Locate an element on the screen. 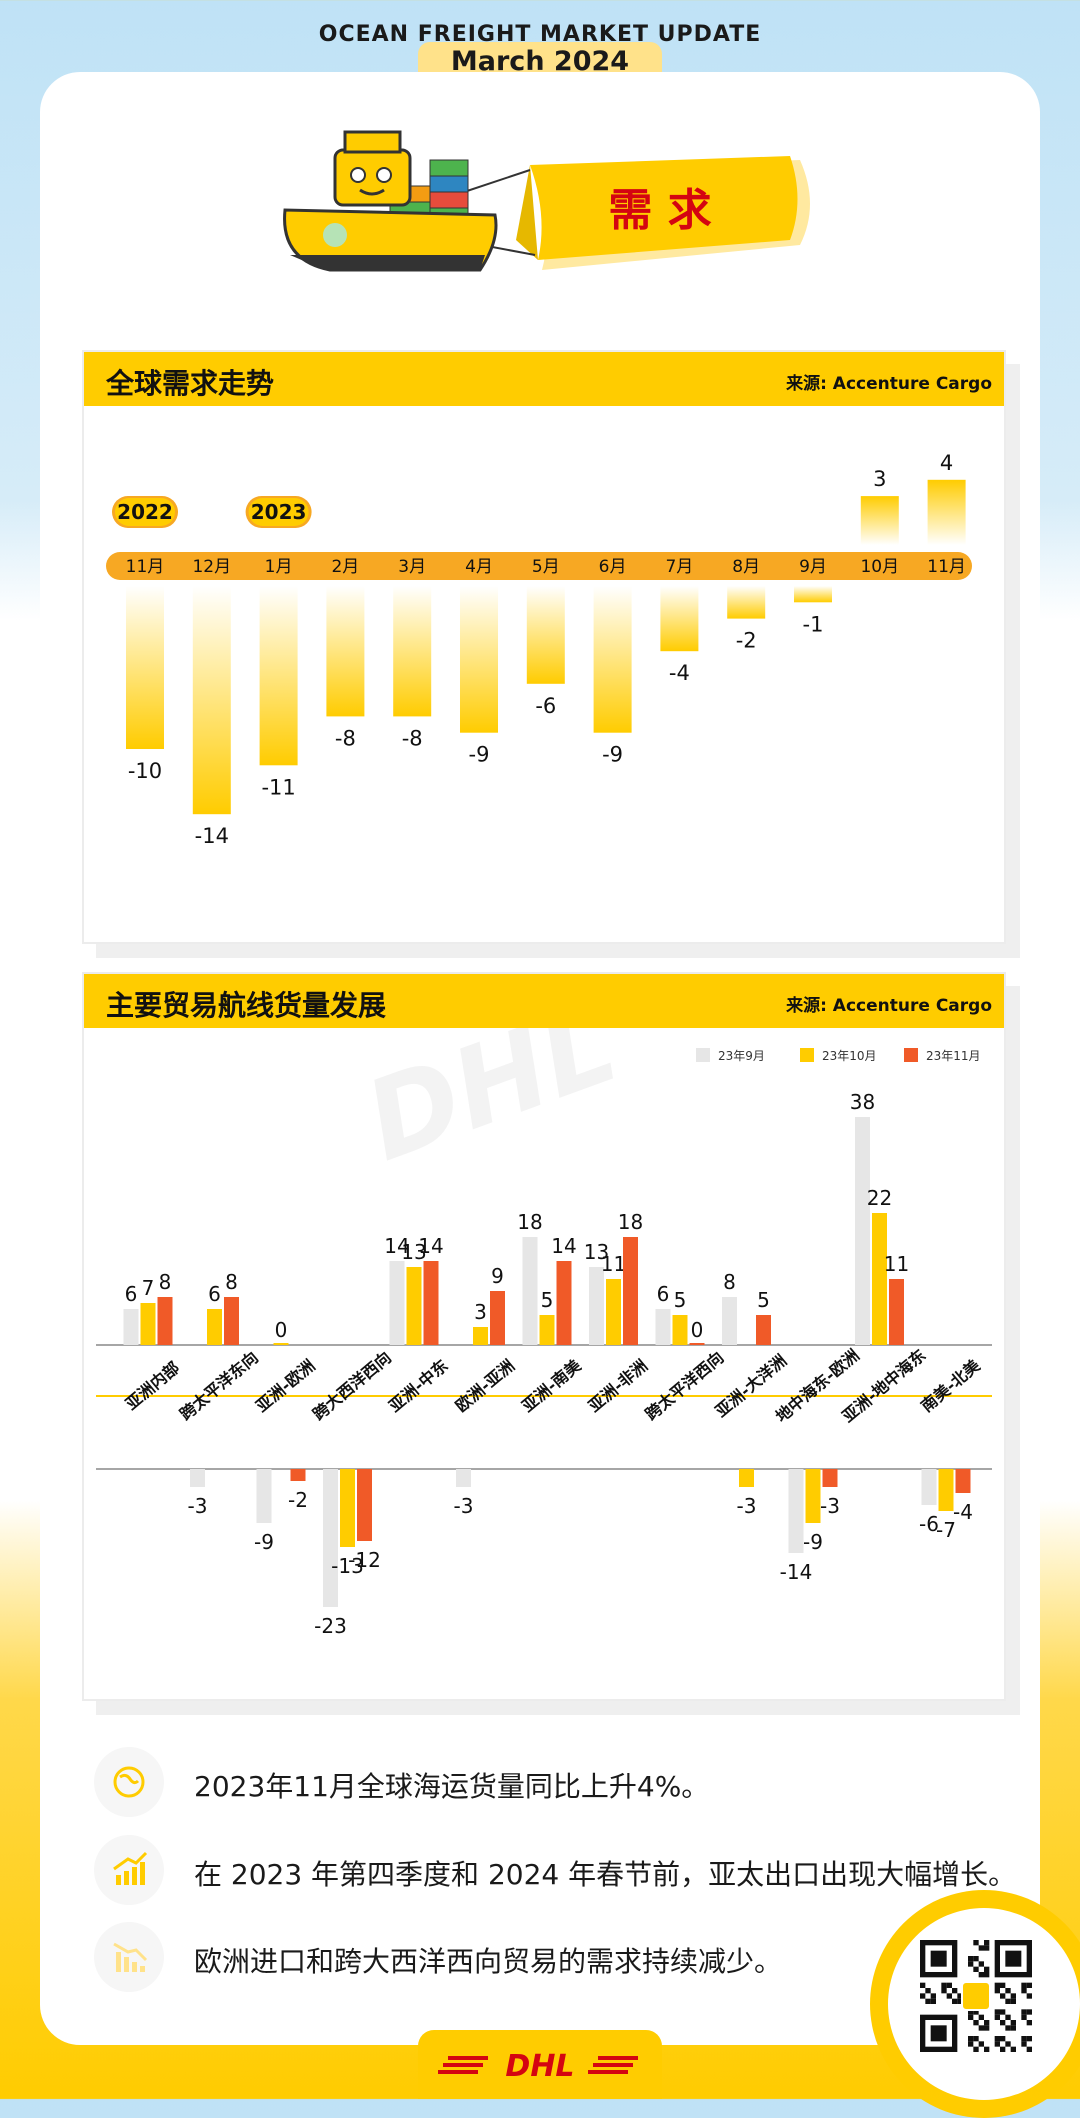  bar-value-label: -6 is located at coordinates (545, 706).